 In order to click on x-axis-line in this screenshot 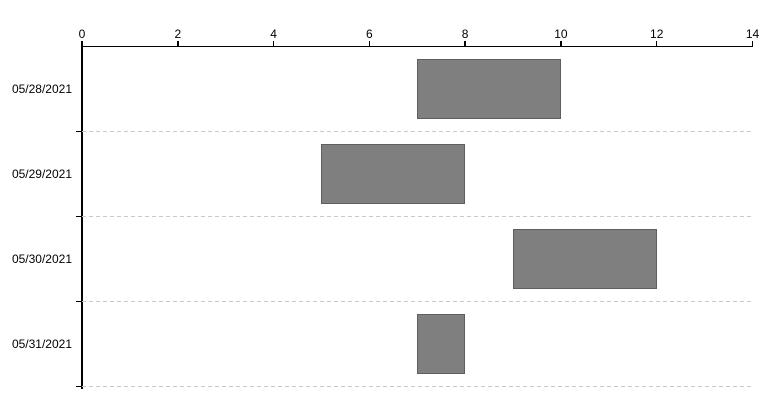, I will do `click(417, 46)`.